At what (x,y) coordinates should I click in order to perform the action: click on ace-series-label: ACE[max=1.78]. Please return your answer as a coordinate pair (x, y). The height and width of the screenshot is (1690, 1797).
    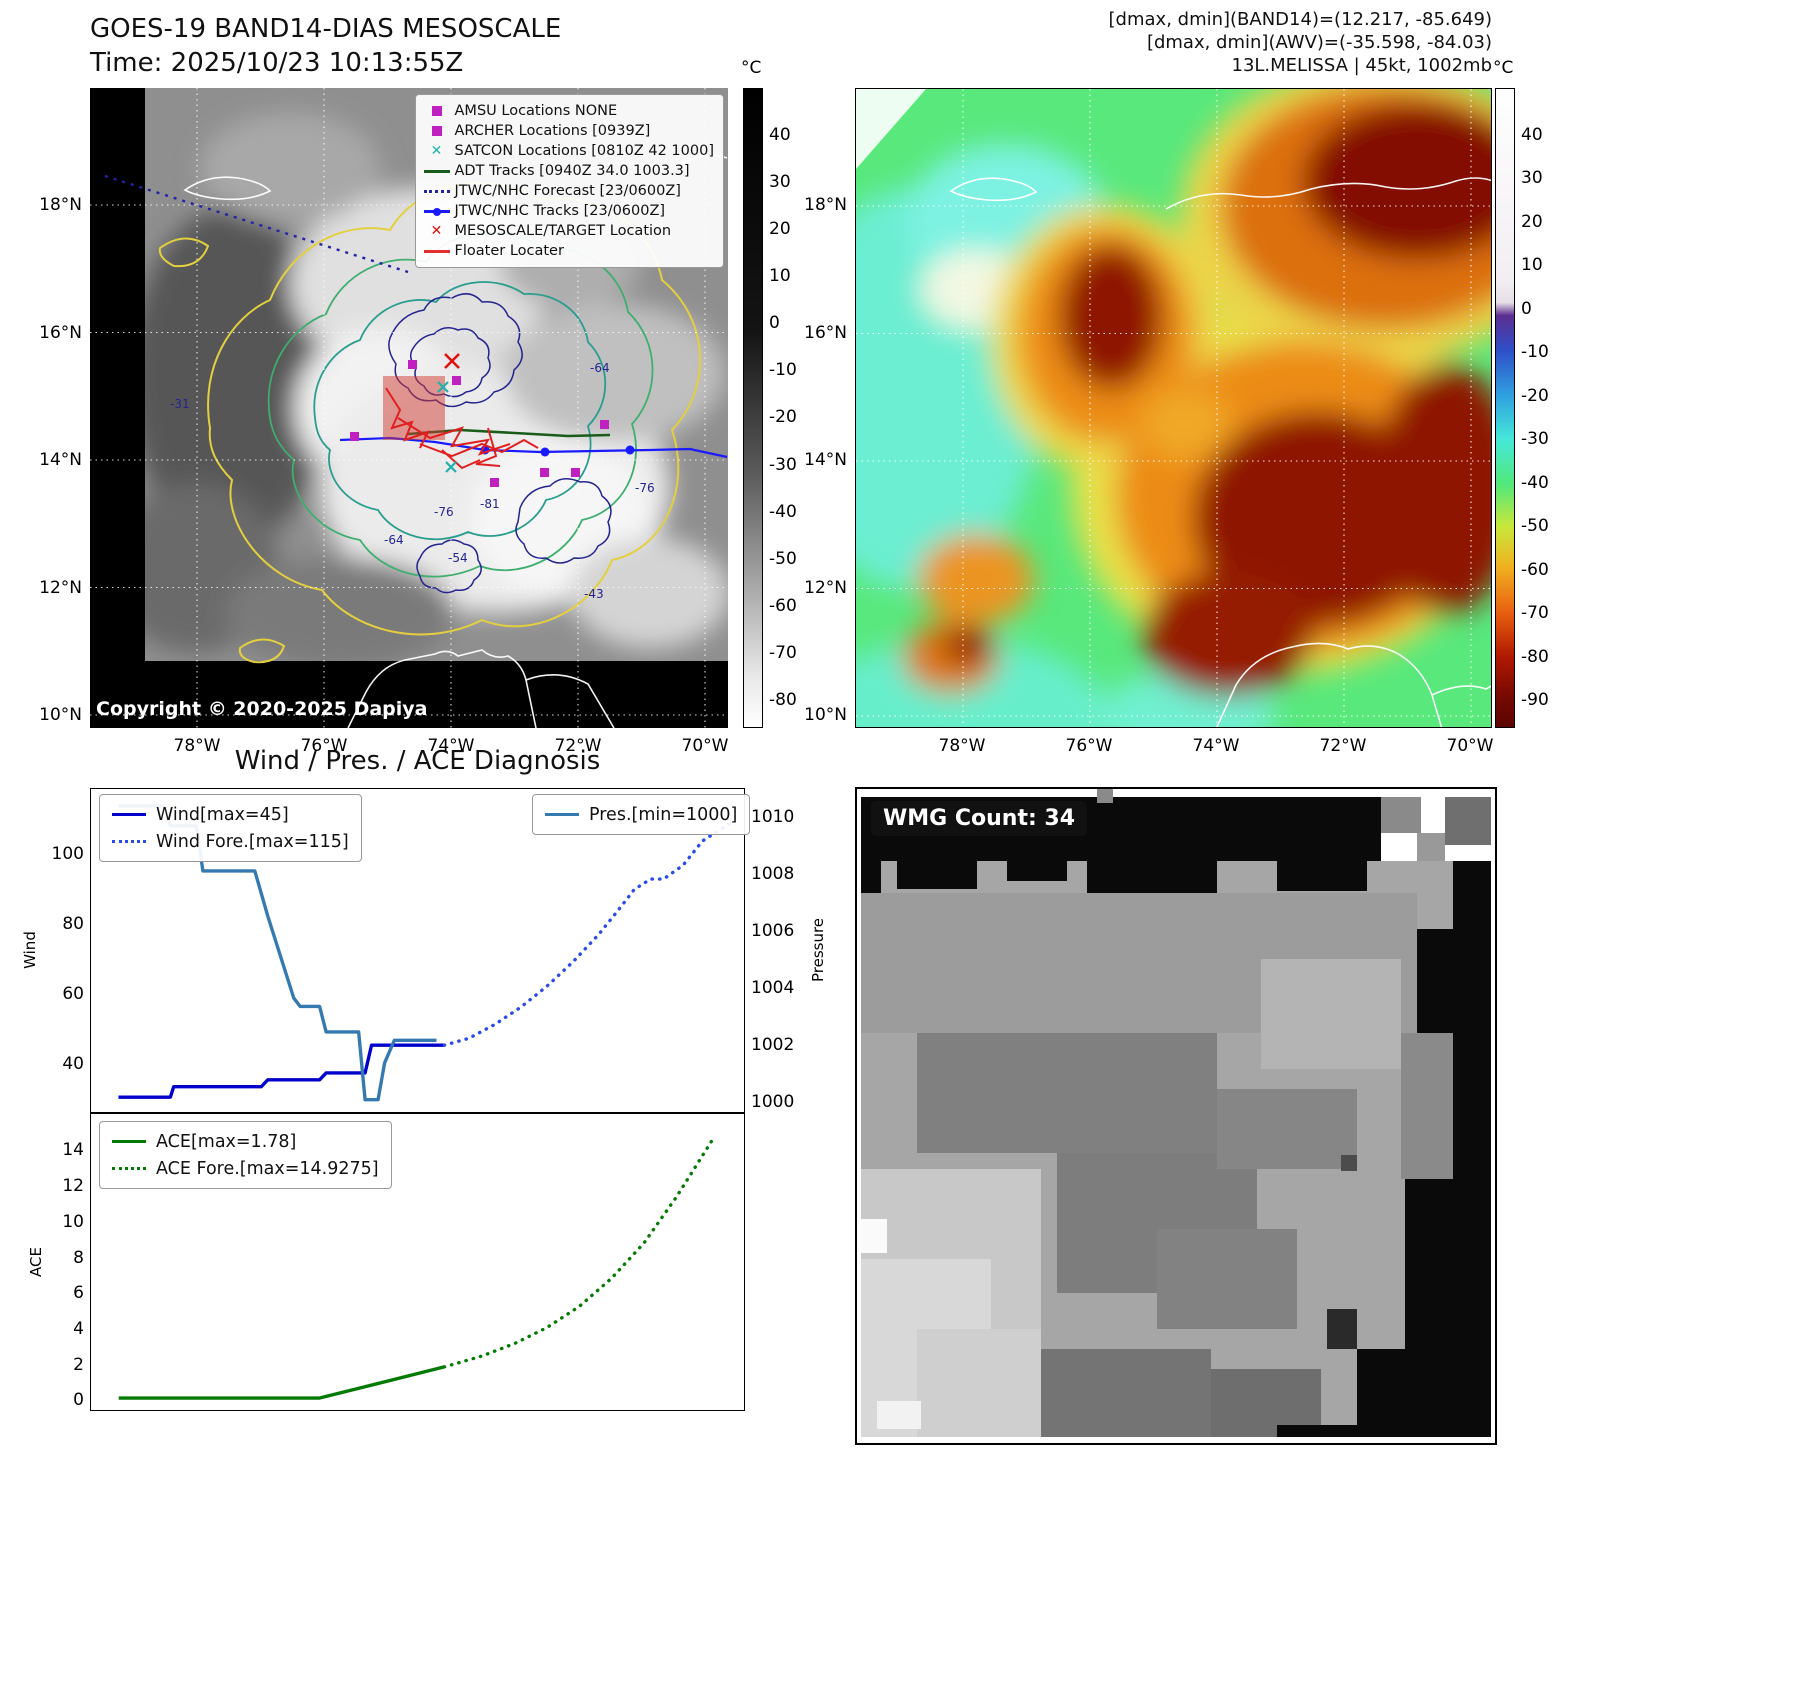
    Looking at the image, I should click on (226, 1141).